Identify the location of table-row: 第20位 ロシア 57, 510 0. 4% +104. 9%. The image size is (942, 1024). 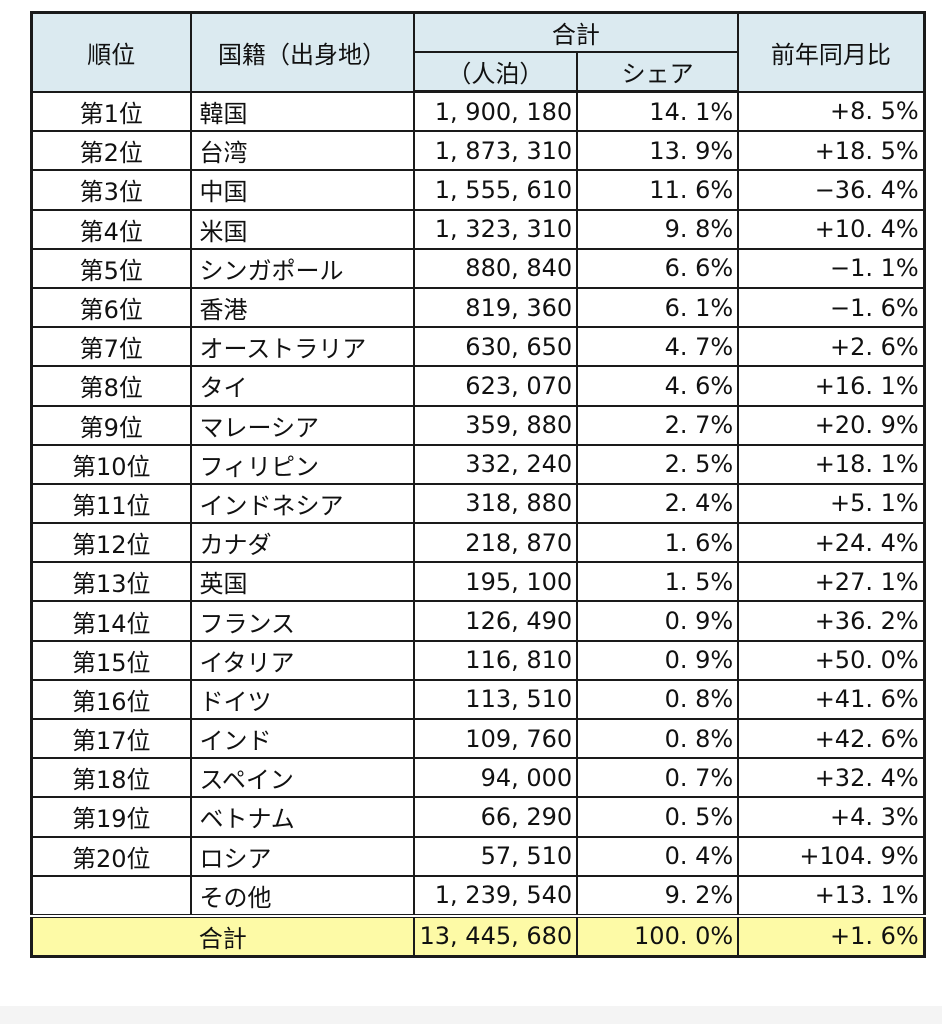
(478, 856).